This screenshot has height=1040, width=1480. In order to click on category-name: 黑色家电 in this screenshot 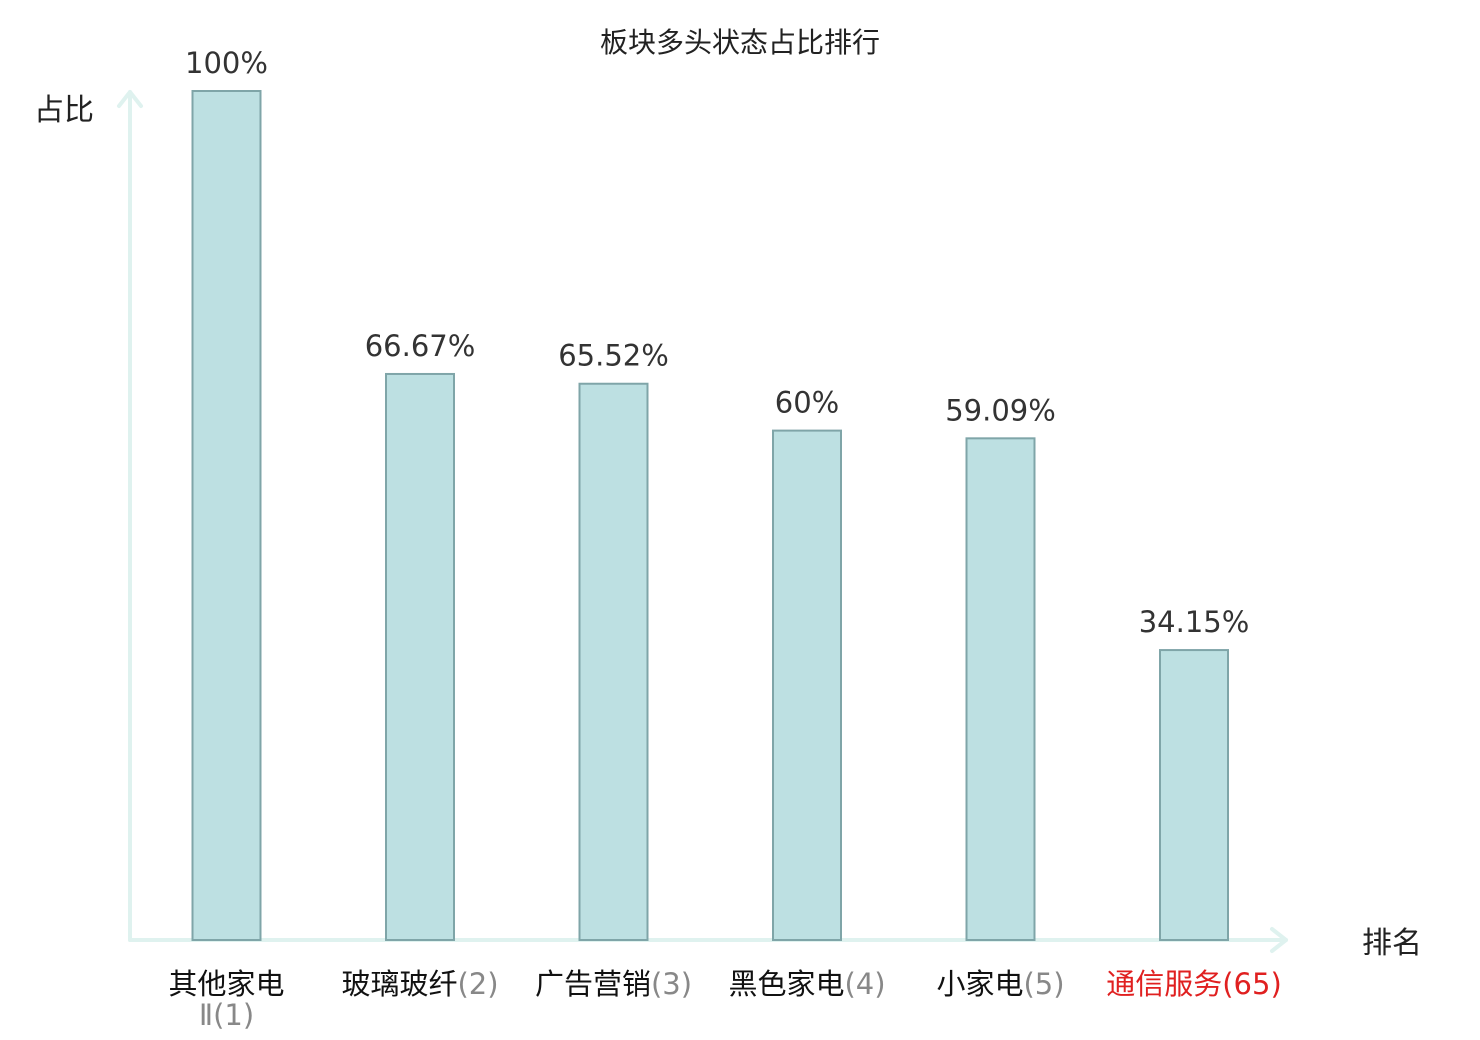, I will do `click(786, 984)`.